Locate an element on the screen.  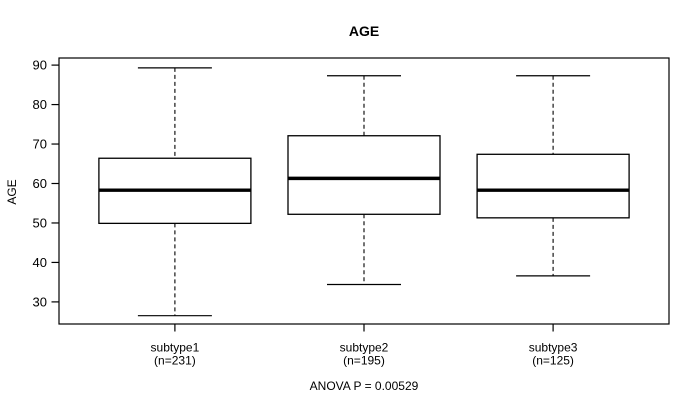
y-tick-label: 40 is located at coordinates (40, 262).